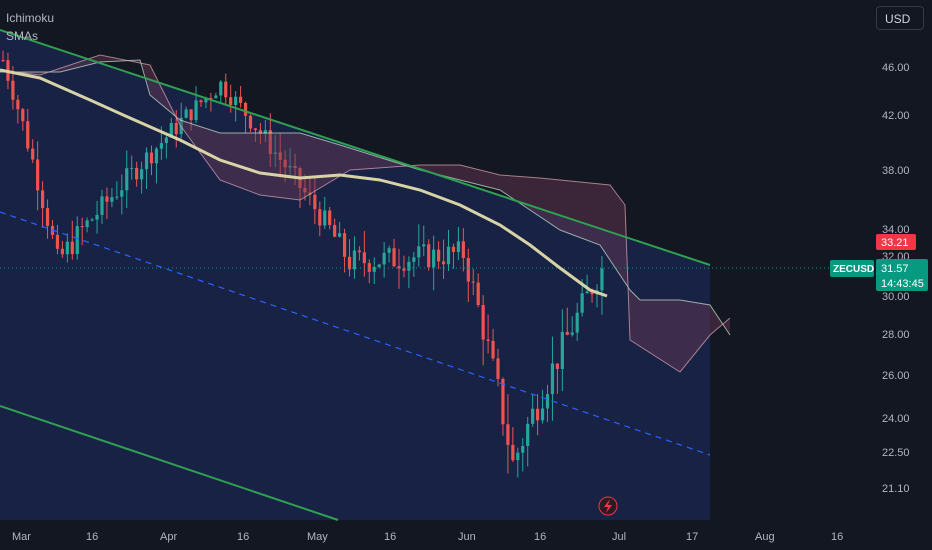 The height and width of the screenshot is (550, 932). Describe the element at coordinates (765, 537) in the screenshot. I see `x-tick: Aug` at that location.